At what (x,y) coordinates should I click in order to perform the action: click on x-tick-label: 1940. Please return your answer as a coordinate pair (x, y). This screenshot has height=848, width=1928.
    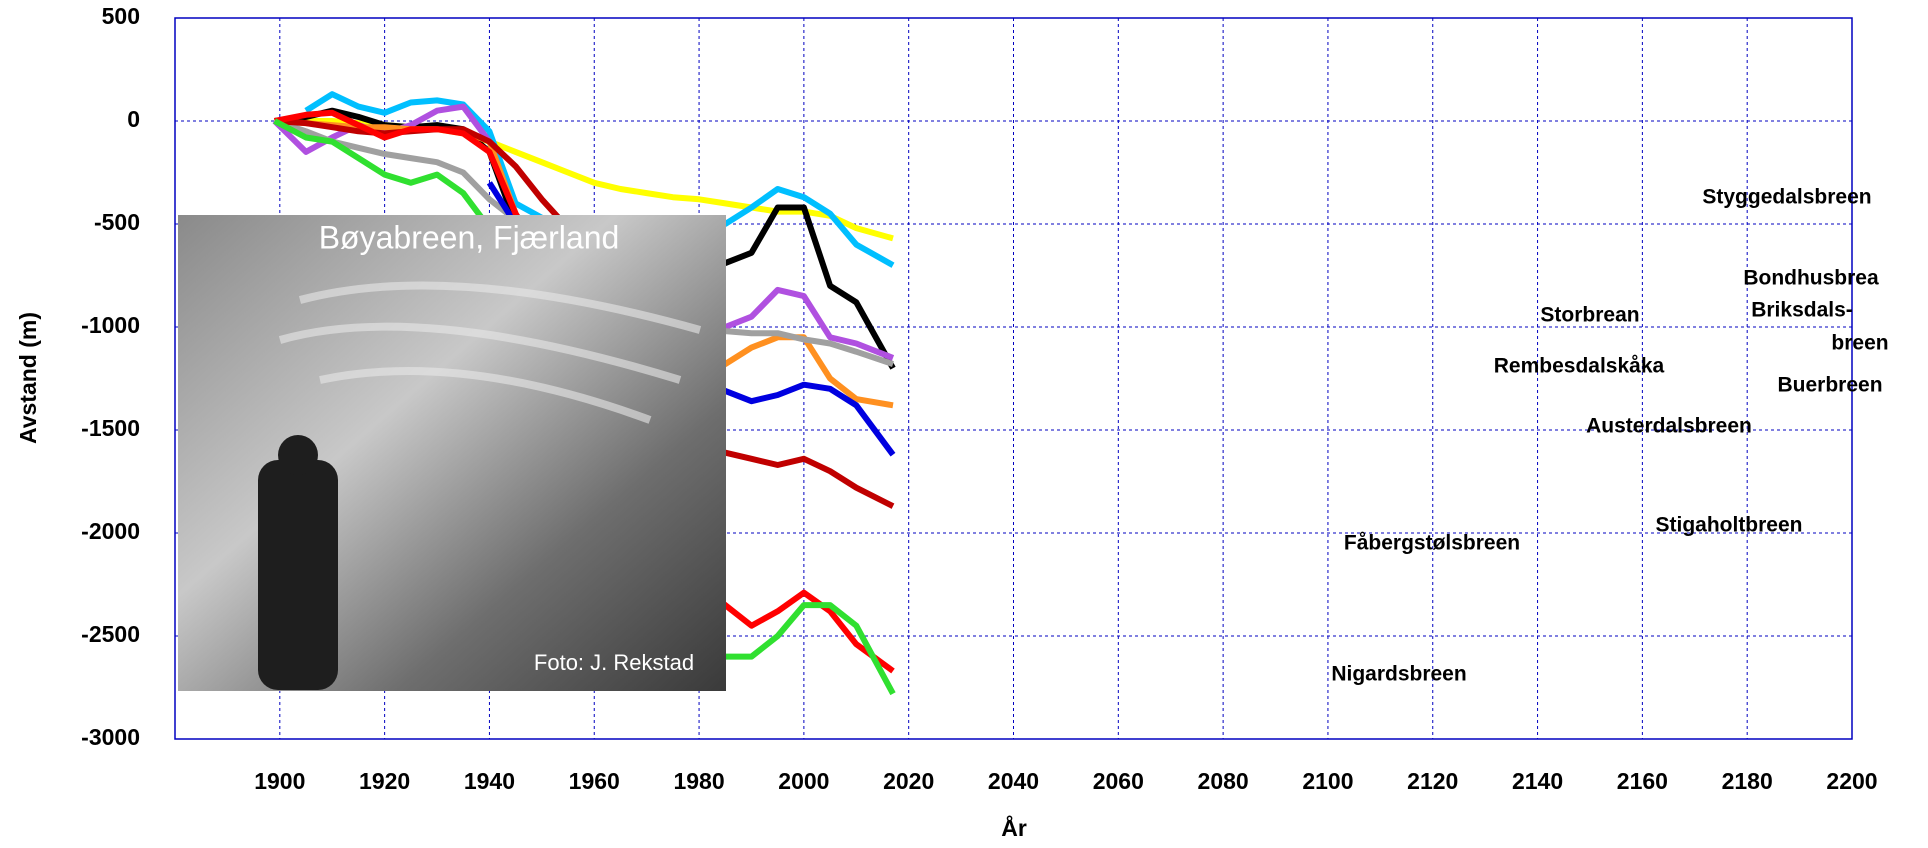
    Looking at the image, I should click on (489, 781).